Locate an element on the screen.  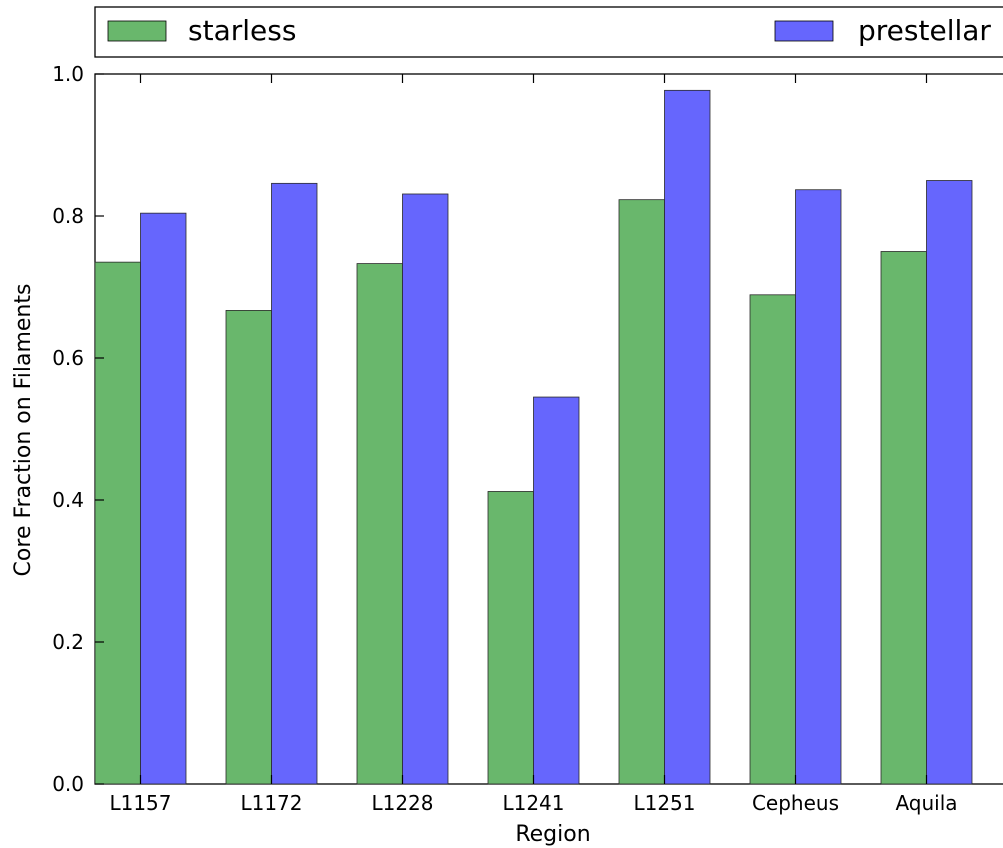
bar-prestellar-Cepheus is located at coordinates (818, 487).